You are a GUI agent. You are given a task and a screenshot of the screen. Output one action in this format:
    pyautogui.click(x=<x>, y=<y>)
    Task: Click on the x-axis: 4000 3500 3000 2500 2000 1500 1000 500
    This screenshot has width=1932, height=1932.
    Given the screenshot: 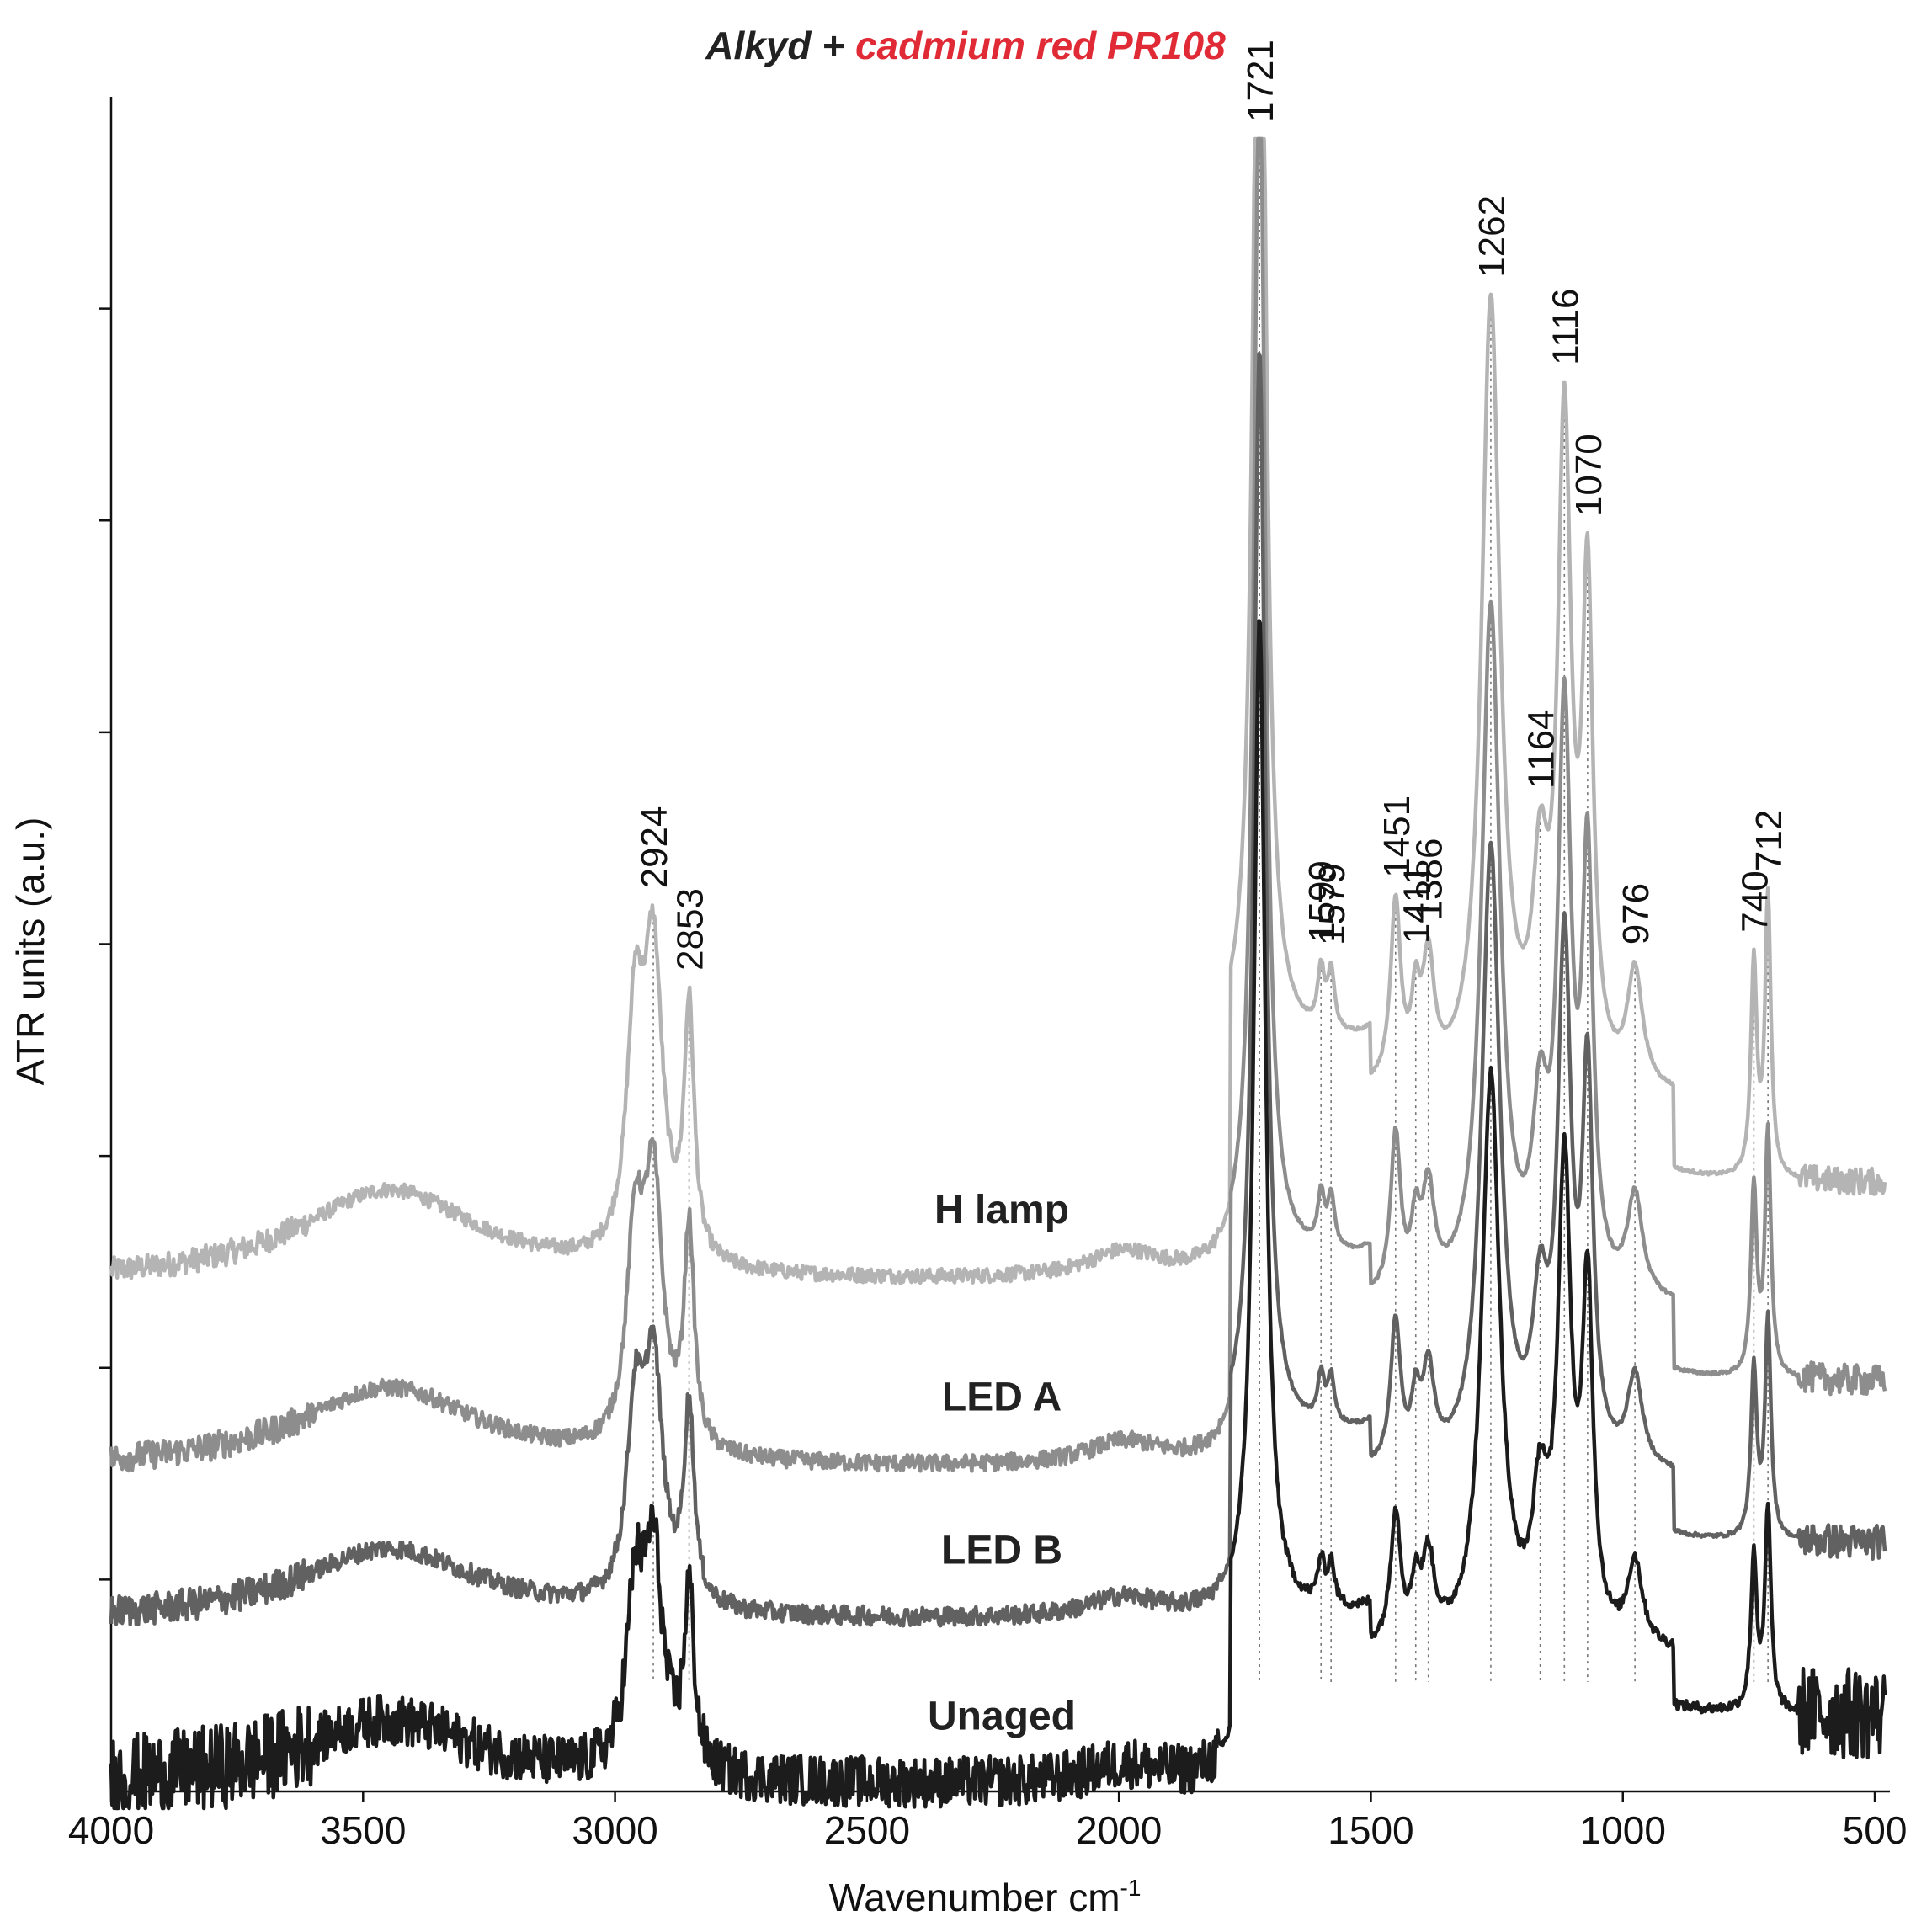 What is the action you would take?
    pyautogui.click(x=988, y=1821)
    